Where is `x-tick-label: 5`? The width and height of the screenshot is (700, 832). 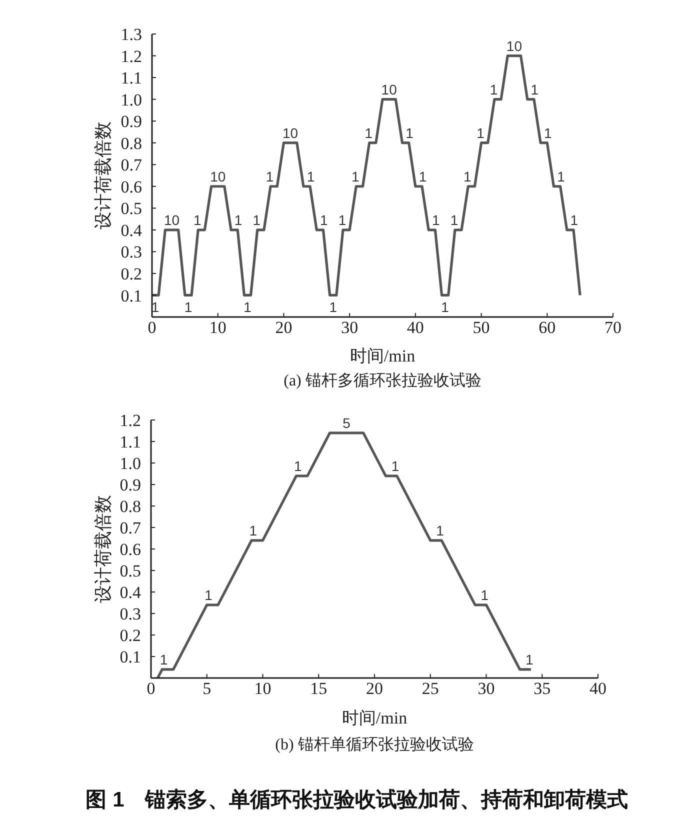 x-tick-label: 5 is located at coordinates (207, 688).